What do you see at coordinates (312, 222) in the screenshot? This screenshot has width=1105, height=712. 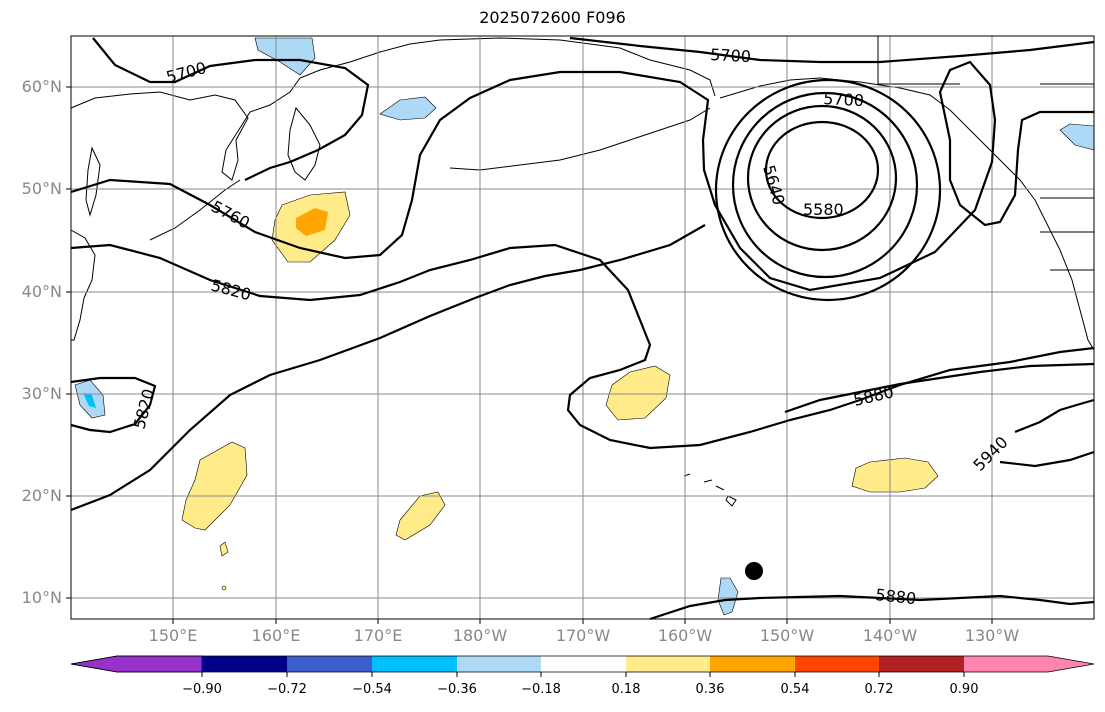 I see `shade-orange-kuril` at bounding box center [312, 222].